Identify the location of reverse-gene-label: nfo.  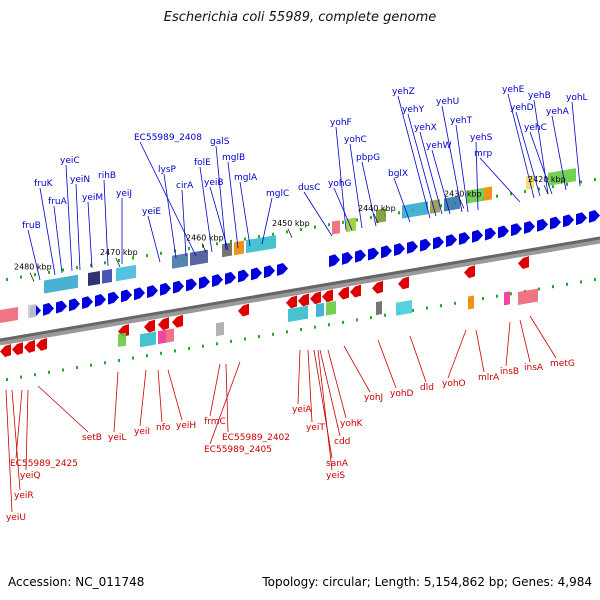
(163, 428).